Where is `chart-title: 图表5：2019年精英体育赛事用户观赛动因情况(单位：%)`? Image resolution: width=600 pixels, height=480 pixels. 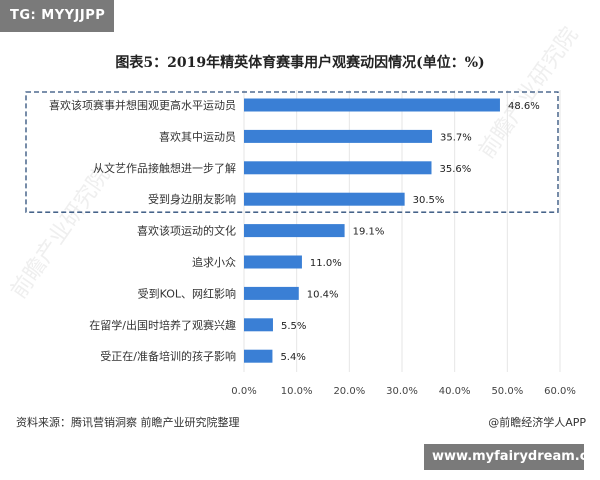
chart-title: 图表5：2019年精英体育赛事用户观赛动因情况(单位：%) is located at coordinates (300, 63).